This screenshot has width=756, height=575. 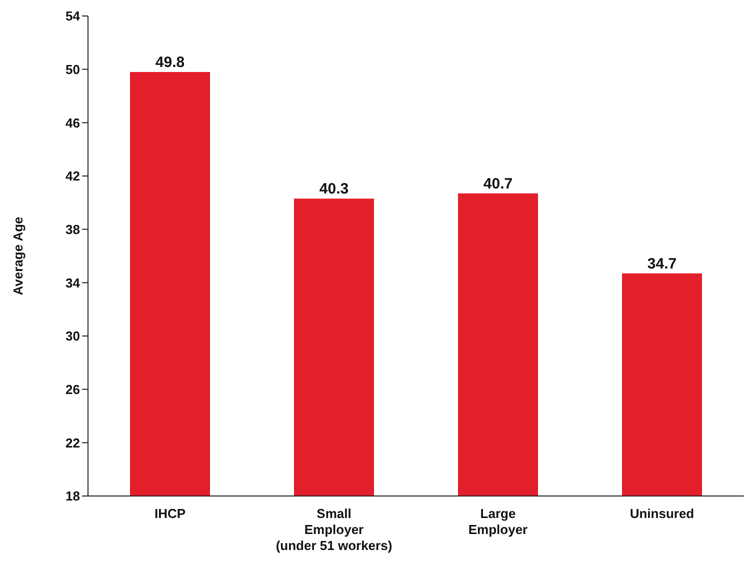 What do you see at coordinates (73, 336) in the screenshot?
I see `y-tick-label: 30` at bounding box center [73, 336].